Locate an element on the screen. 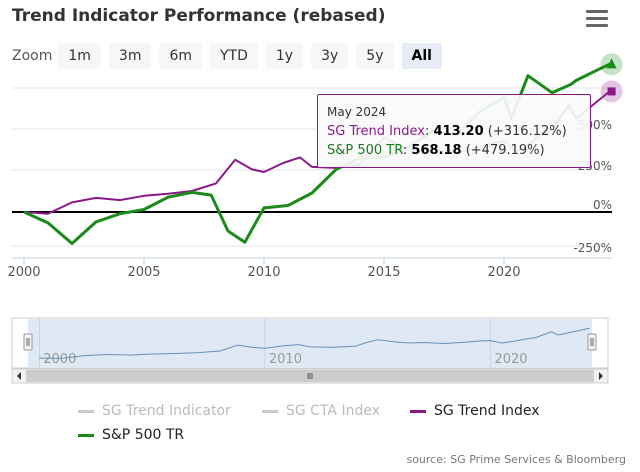 Image resolution: width=640 pixels, height=472 pixels. legend-item-sg-trend-index: SG Trend Index is located at coordinates (475, 411).